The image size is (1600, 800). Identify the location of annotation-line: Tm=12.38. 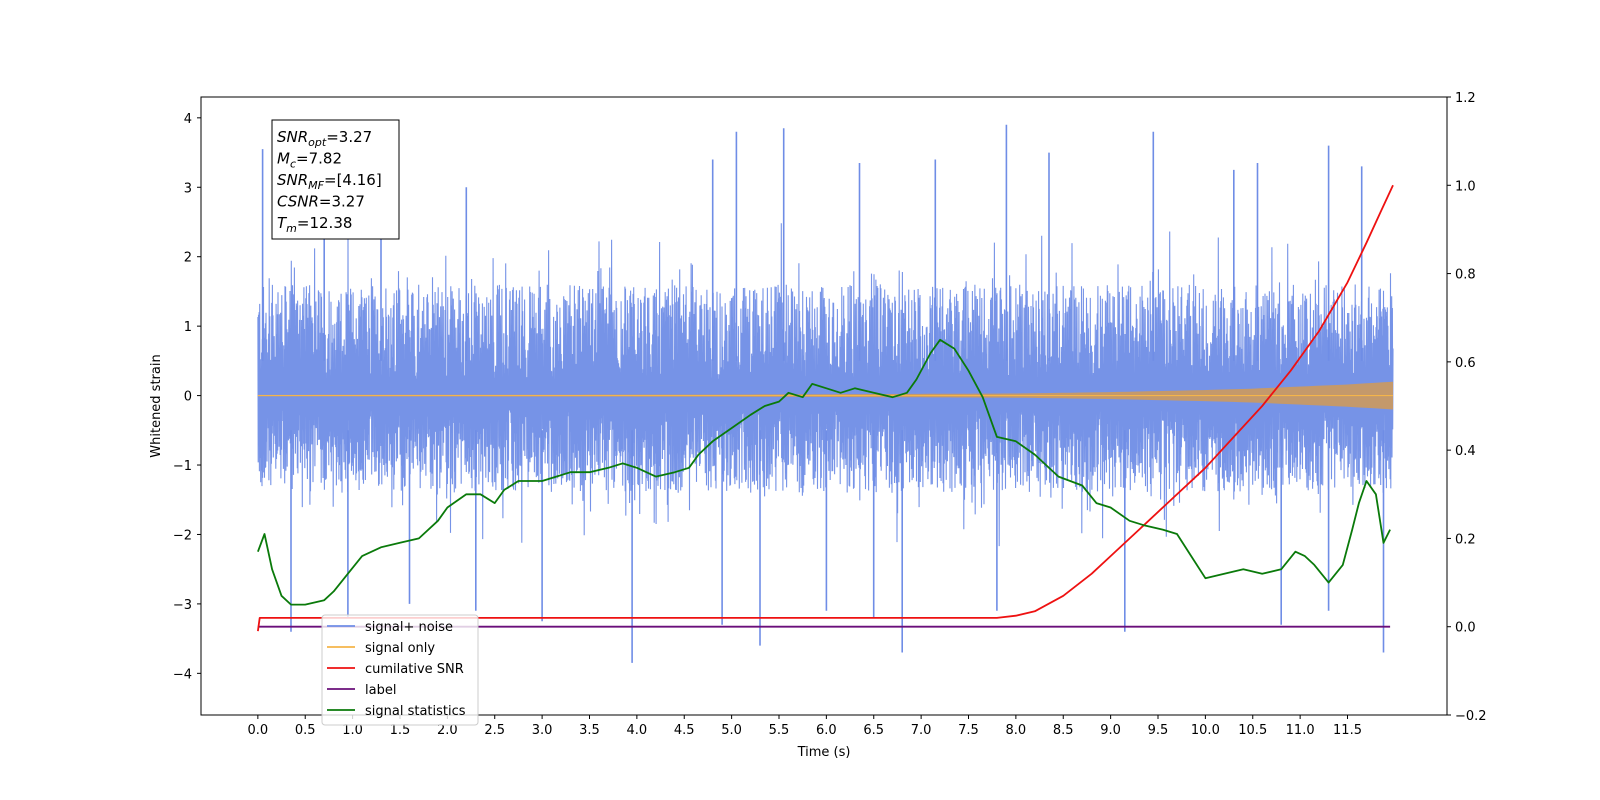
(314, 224).